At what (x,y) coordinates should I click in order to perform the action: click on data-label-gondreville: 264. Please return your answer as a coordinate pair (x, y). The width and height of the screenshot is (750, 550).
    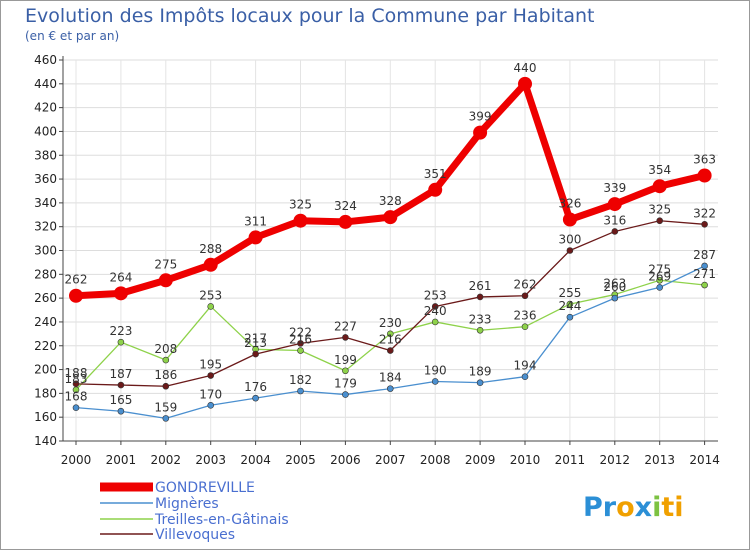
    Looking at the image, I should click on (120, 277).